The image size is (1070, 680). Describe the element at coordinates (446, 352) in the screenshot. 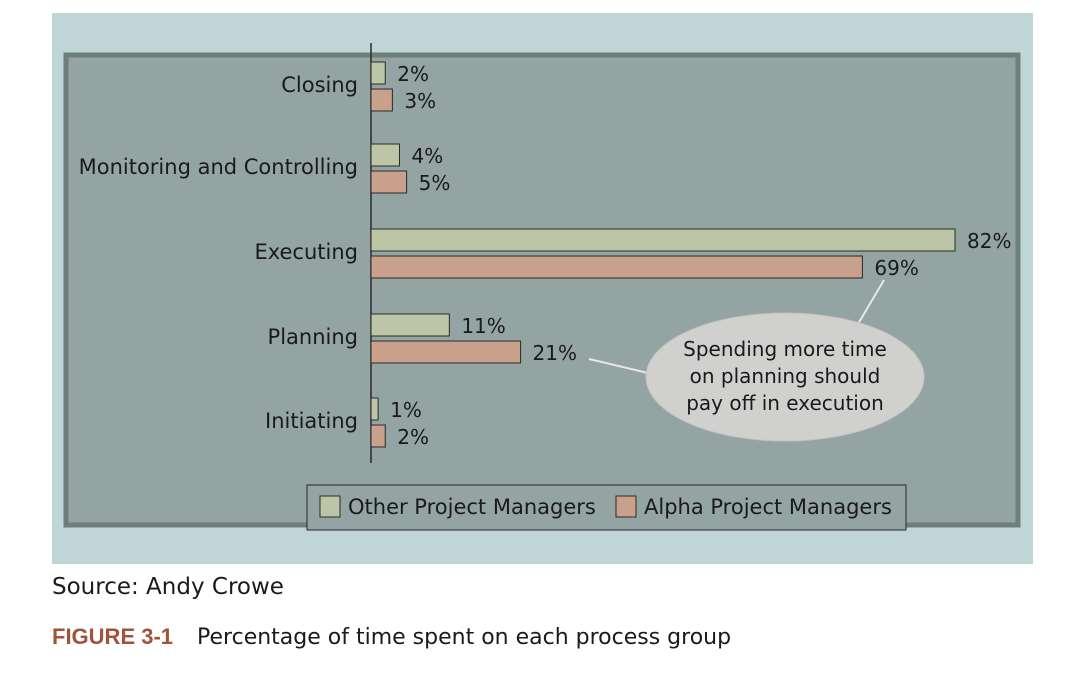

I see `bar-alpha-project-managers-planning` at that location.